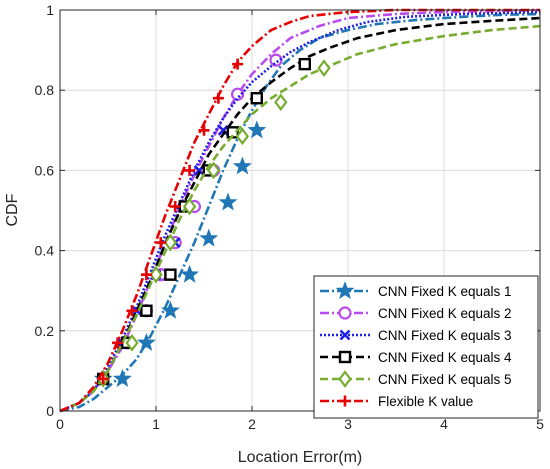 This screenshot has width=550, height=469. Describe the element at coordinates (540, 424) in the screenshot. I see `x-tick-label: 5` at that location.